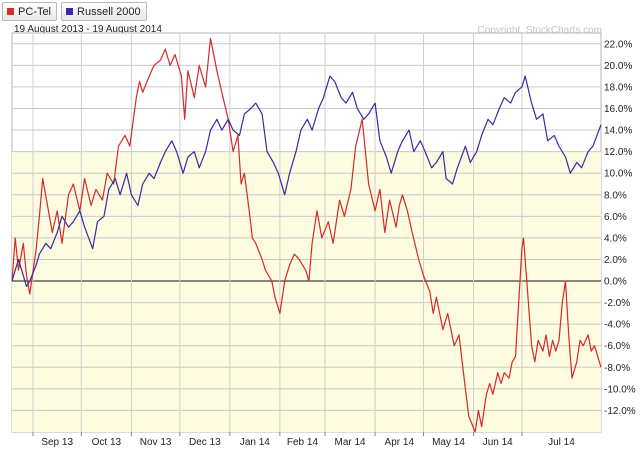  What do you see at coordinates (540, 30) in the screenshot?
I see `copyright-credit: Copyright, StockCharts.com` at bounding box center [540, 30].